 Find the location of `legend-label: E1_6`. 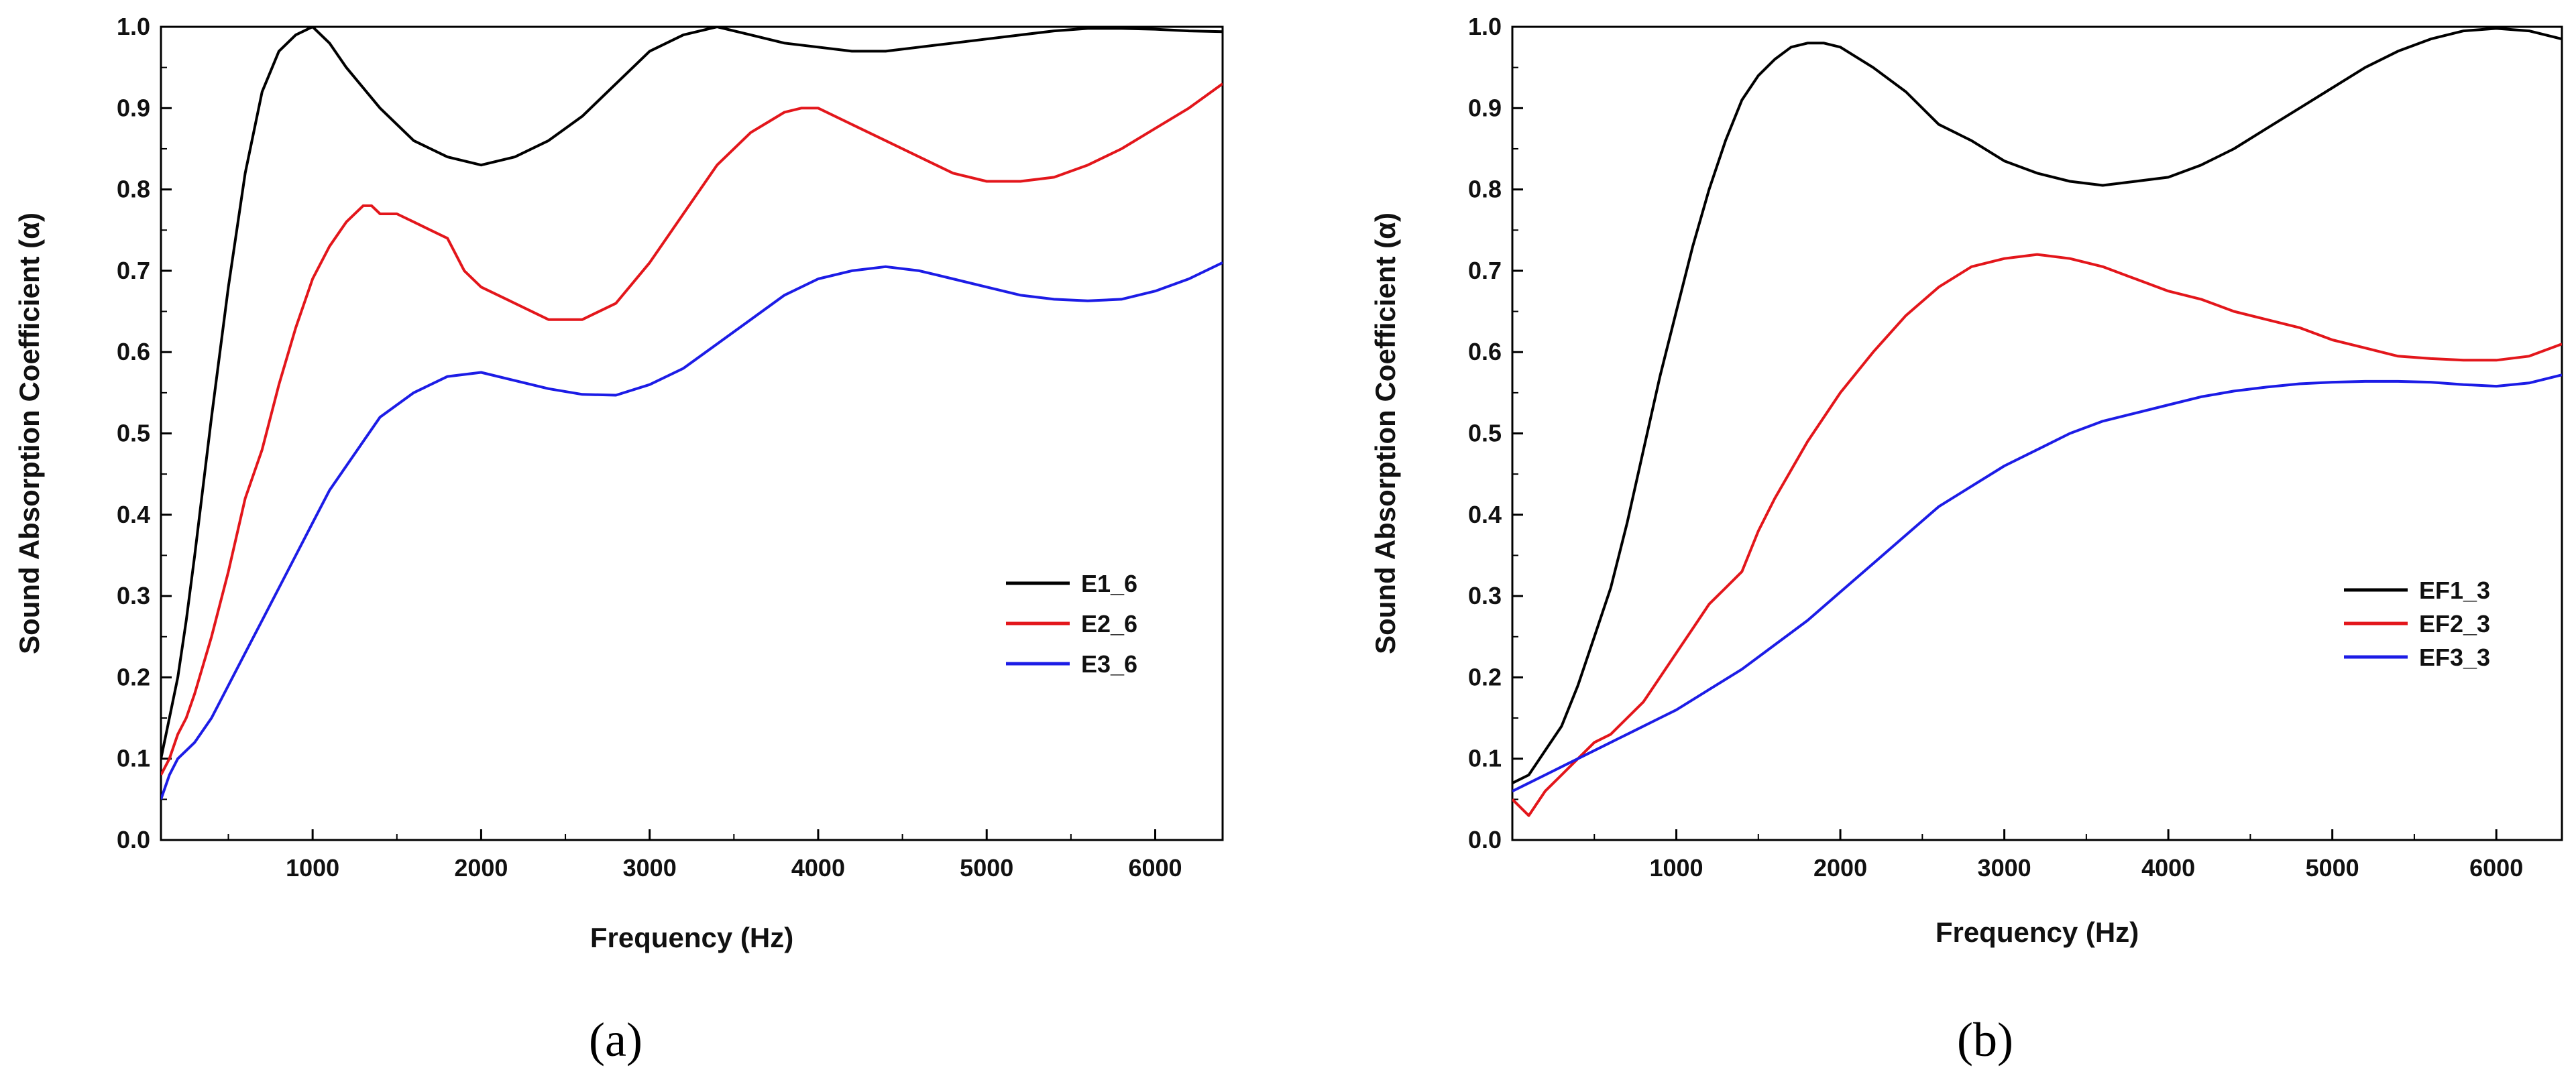

legend-label: E1_6 is located at coordinates (1109, 583).